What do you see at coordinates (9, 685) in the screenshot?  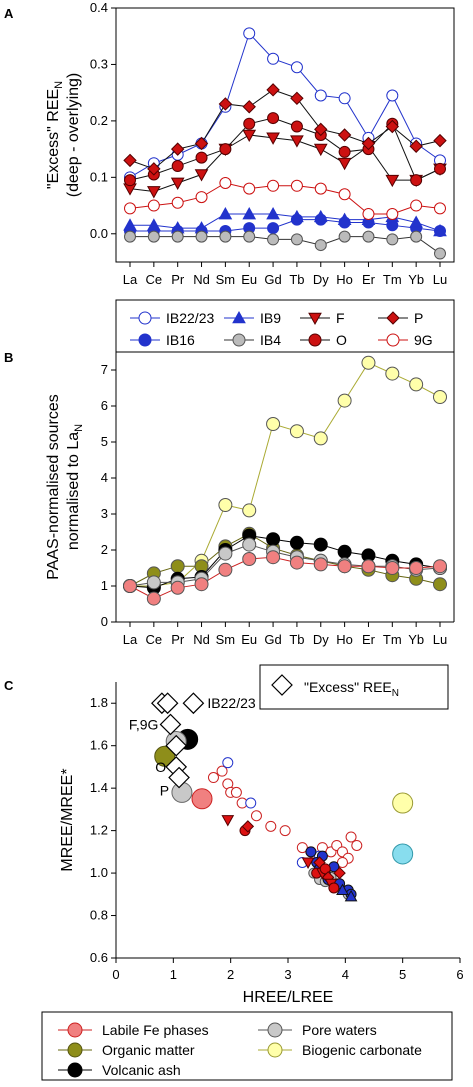 I see `panel-letter-c: C` at bounding box center [9, 685].